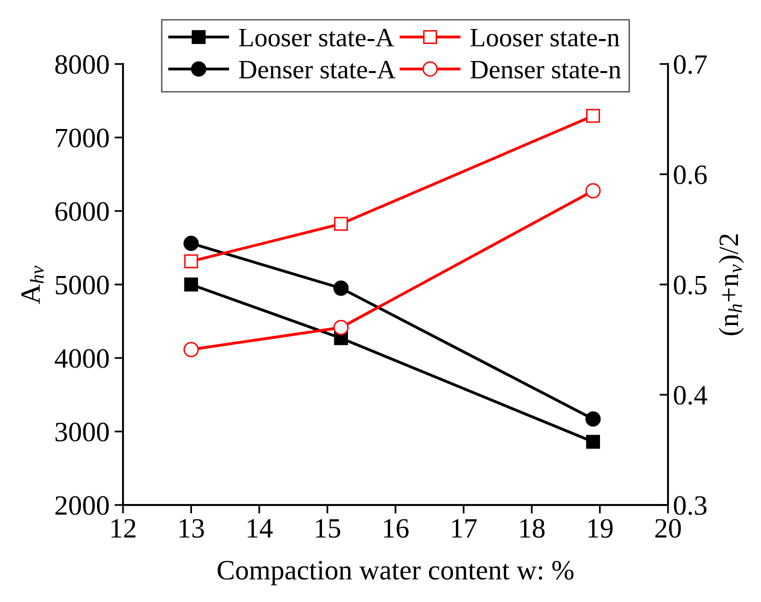 This screenshot has width=761, height=602. Describe the element at coordinates (82, 505) in the screenshot. I see `y-tick-label: 2000` at that location.